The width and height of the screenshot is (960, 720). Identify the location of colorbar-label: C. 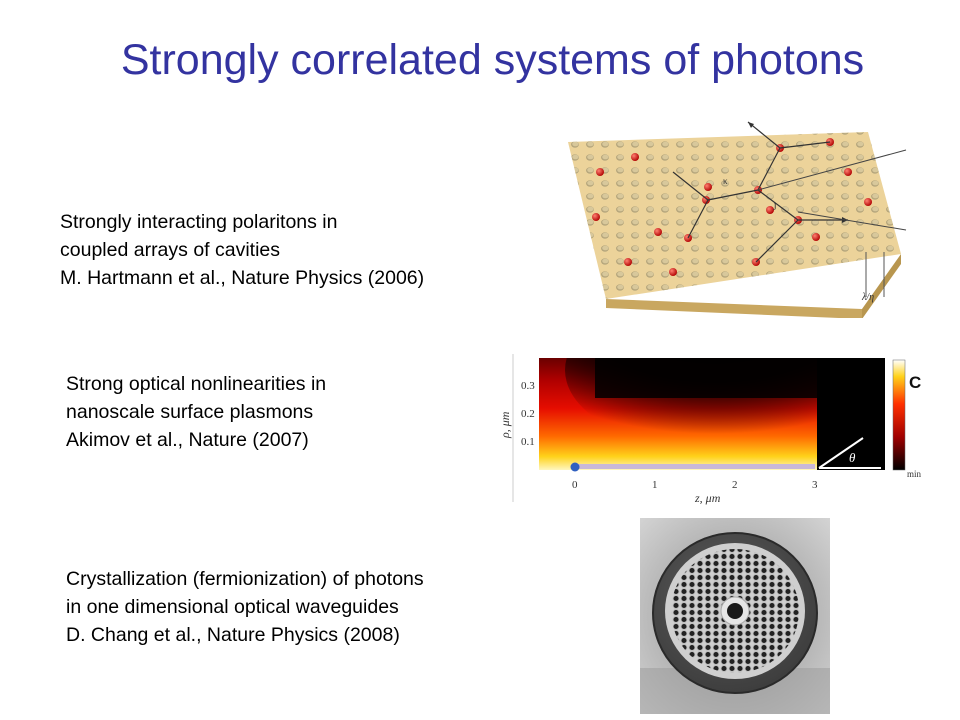
(915, 382).